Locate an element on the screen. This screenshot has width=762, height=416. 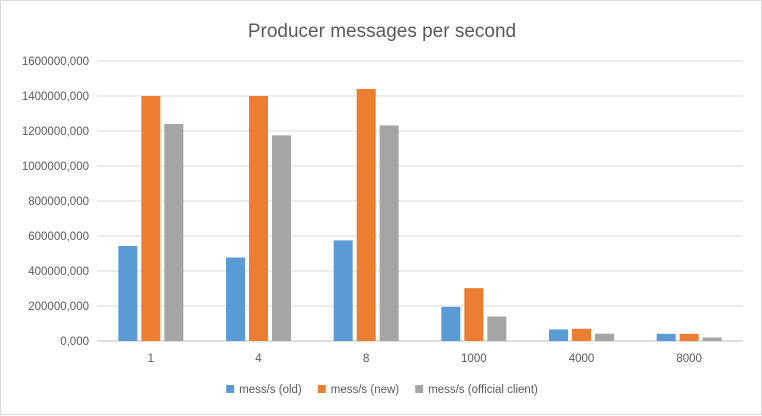
y-tick-label: 200000,000 is located at coordinates (58, 307).